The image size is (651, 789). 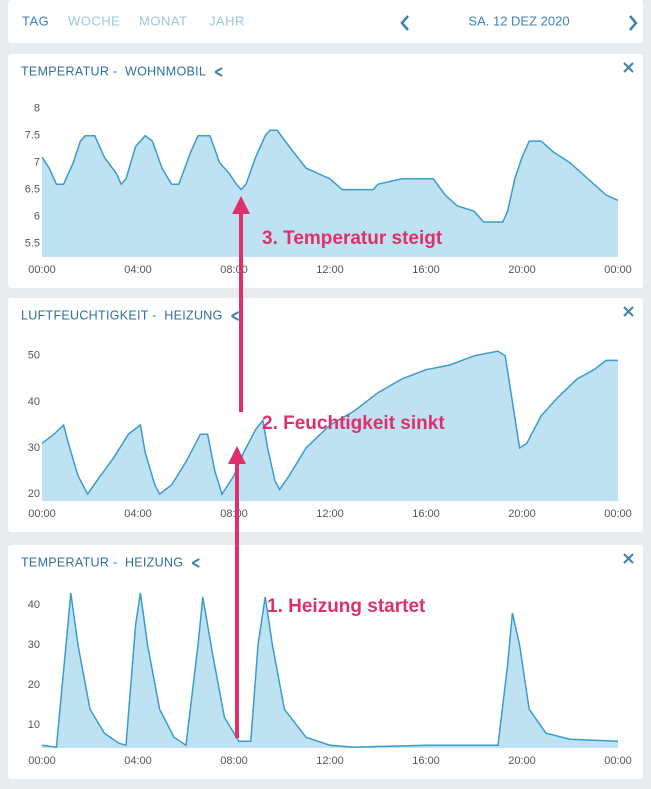 What do you see at coordinates (633, 23) in the screenshot?
I see `next-day` at bounding box center [633, 23].